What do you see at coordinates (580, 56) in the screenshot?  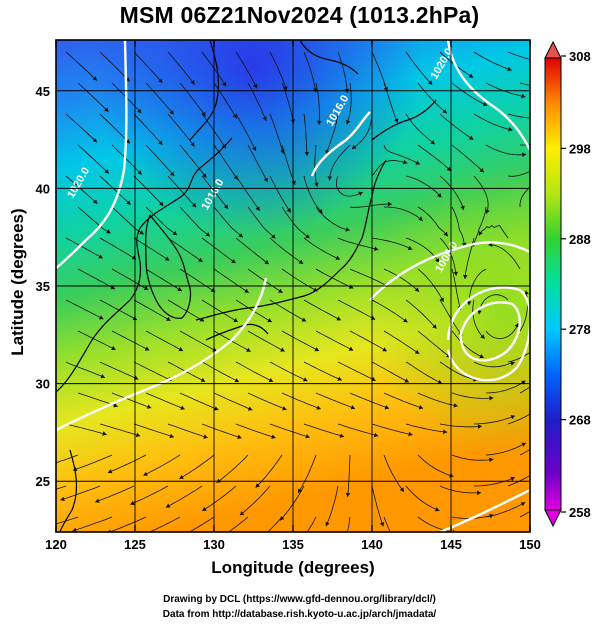 I see `colorbar-tick-label: 308` at bounding box center [580, 56].